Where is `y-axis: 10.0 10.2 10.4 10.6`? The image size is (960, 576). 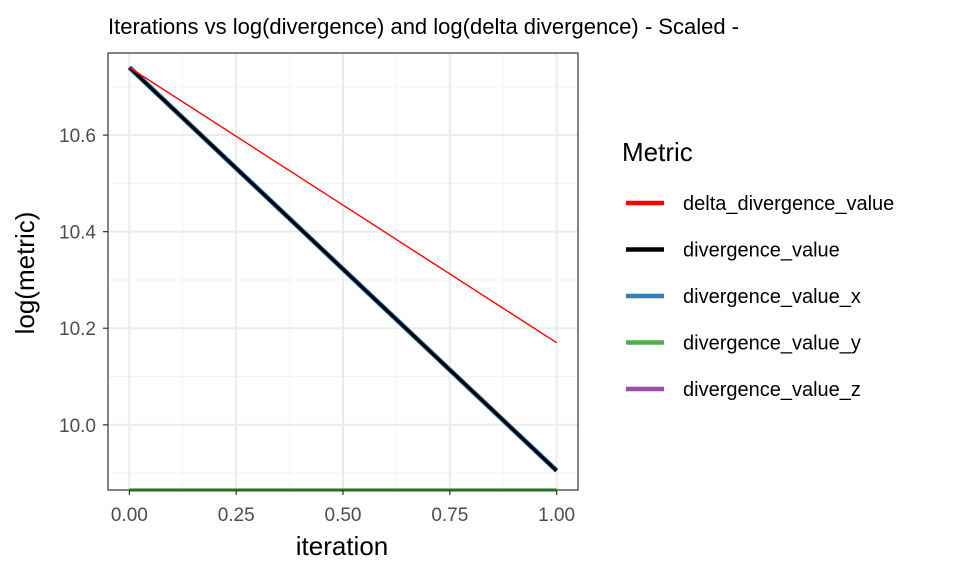
y-axis: 10.0 10.2 10.4 10.6 is located at coordinates (83, 281).